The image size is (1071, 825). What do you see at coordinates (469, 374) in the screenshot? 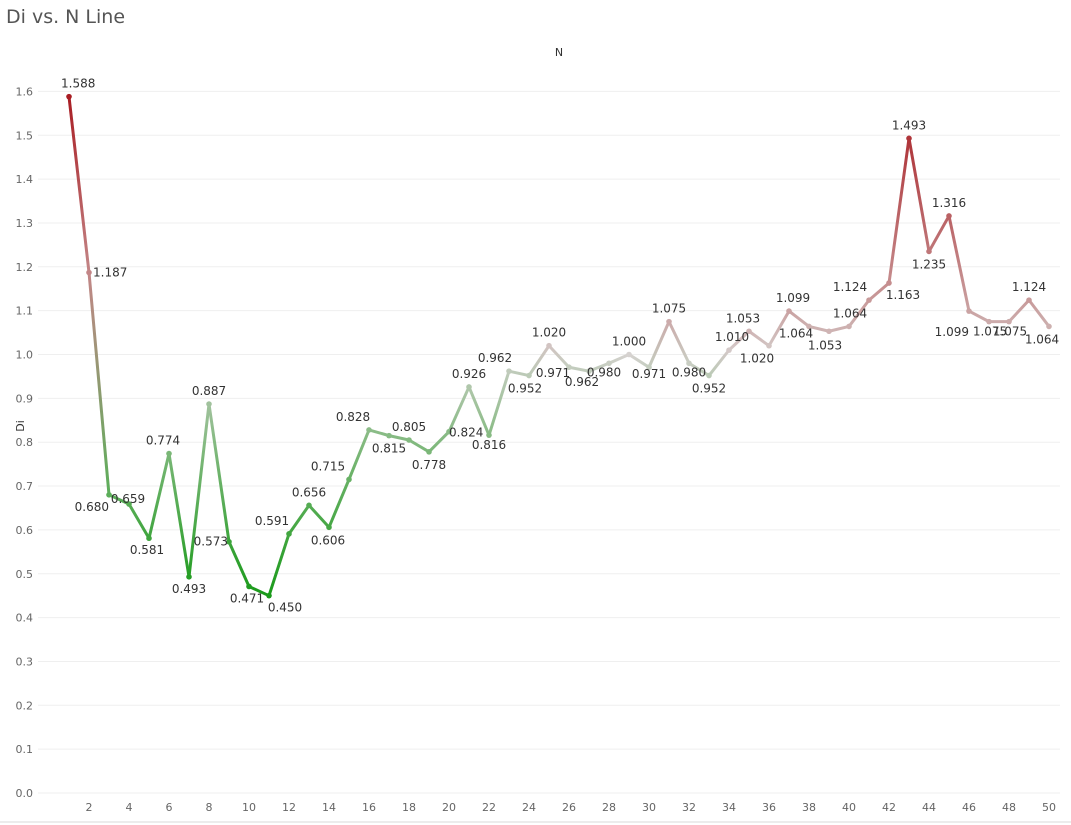
I see `data-label: 0.926` at bounding box center [469, 374].